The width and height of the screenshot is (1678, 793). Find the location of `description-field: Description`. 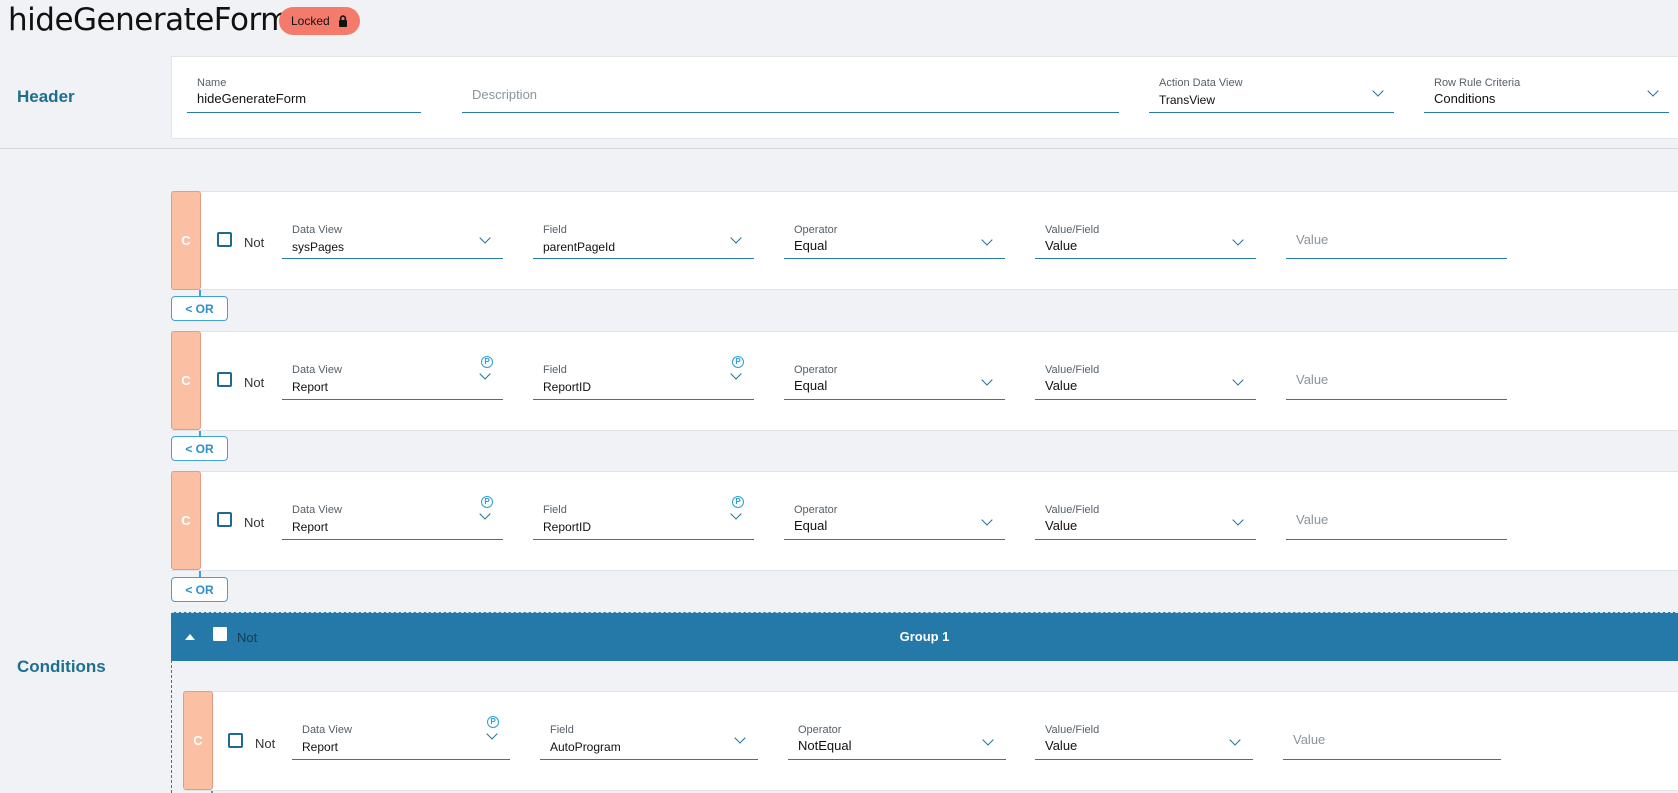

description-field: Description is located at coordinates (790, 95).